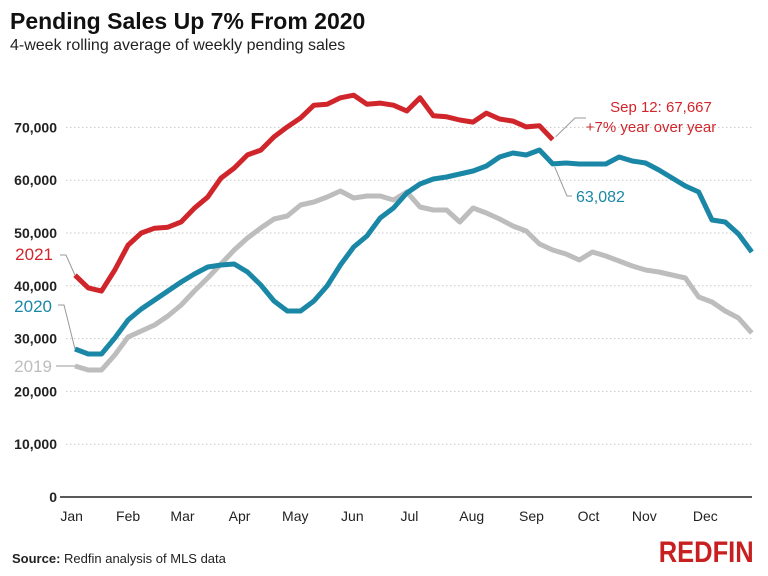 This screenshot has height=576, width=768. I want to click on y-tick-label: 30,000, so click(35, 339).